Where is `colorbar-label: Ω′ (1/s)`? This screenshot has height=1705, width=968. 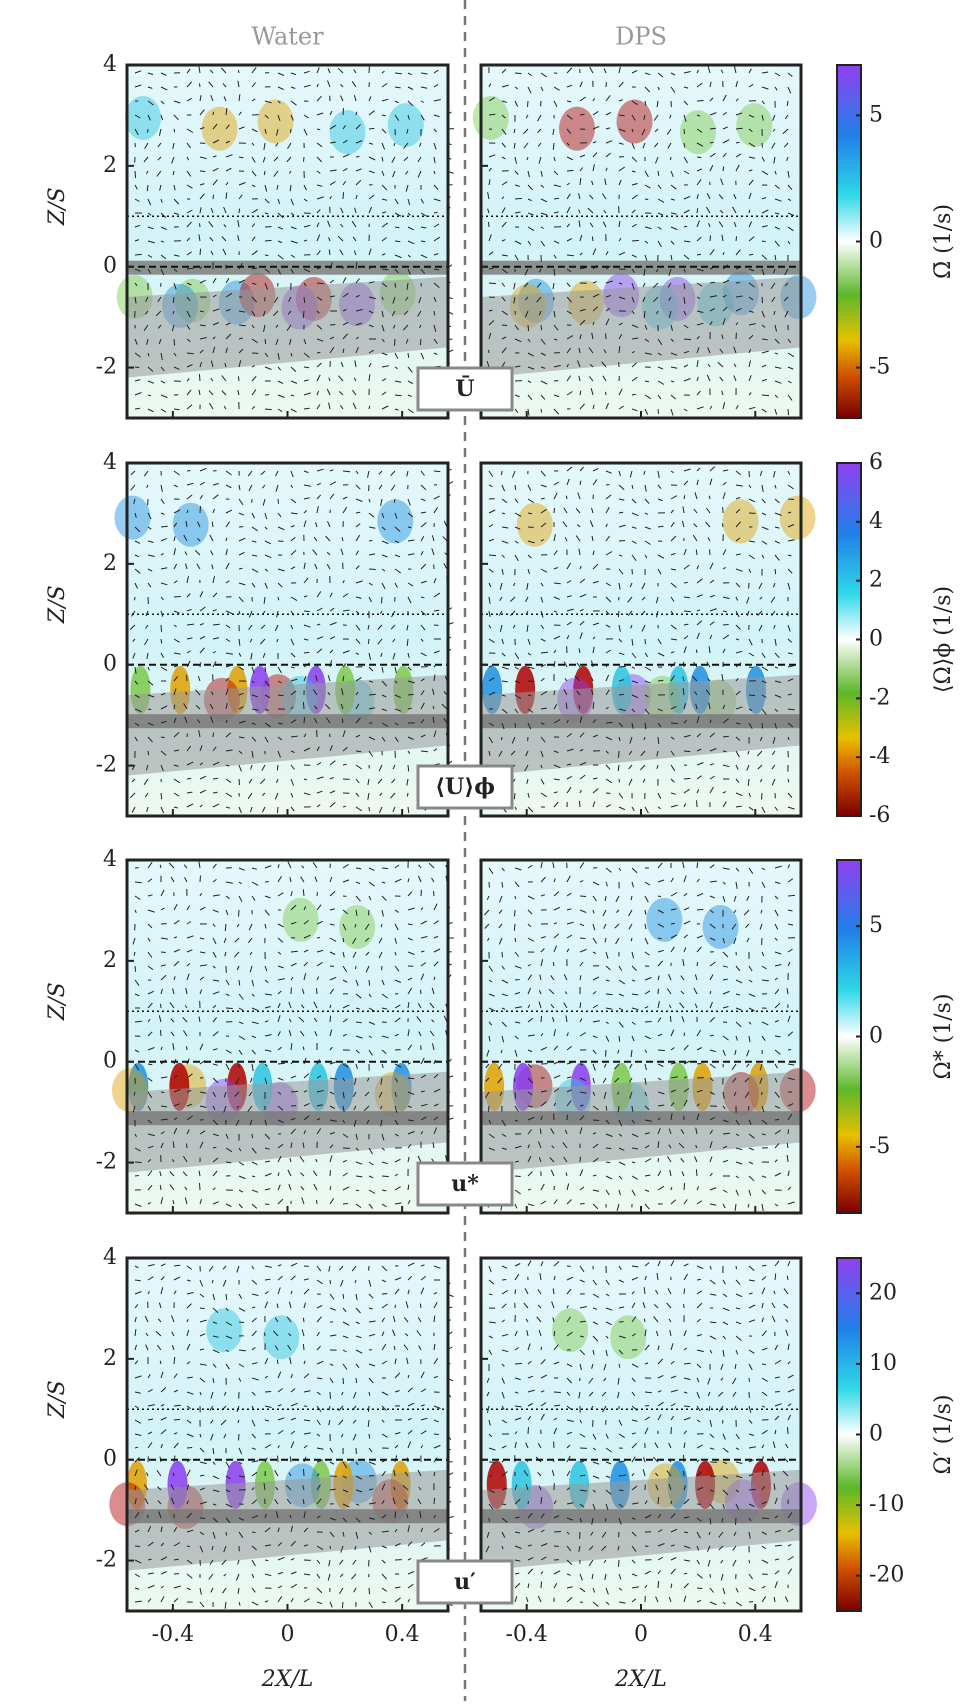 colorbar-label: Ω′ (1/s) is located at coordinates (943, 1434).